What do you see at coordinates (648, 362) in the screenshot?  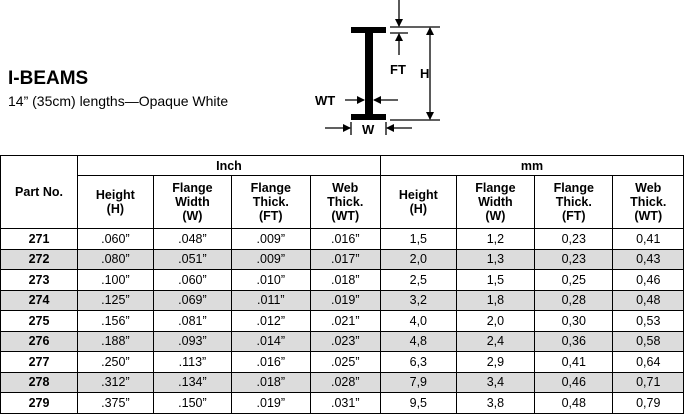 I see `cell: 0,64` at bounding box center [648, 362].